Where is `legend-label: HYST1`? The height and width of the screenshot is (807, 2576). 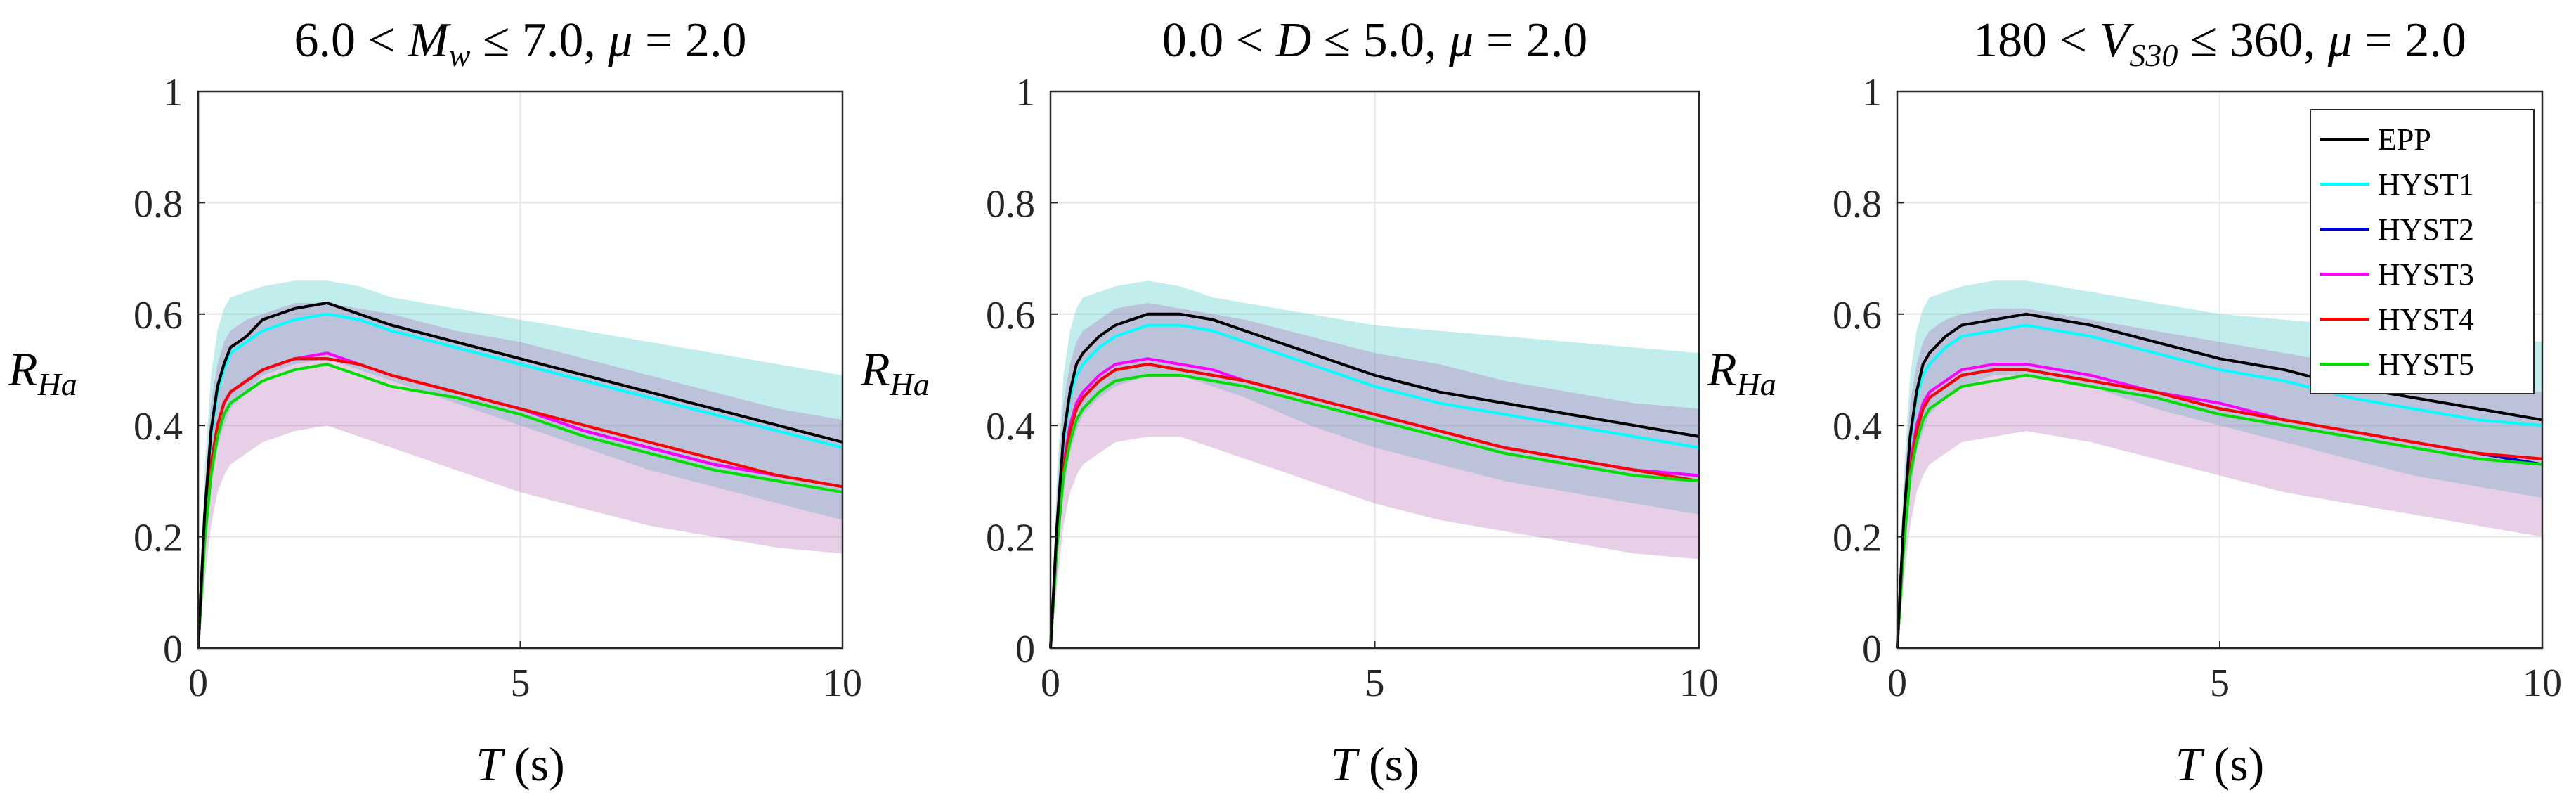 legend-label: HYST1 is located at coordinates (2426, 185).